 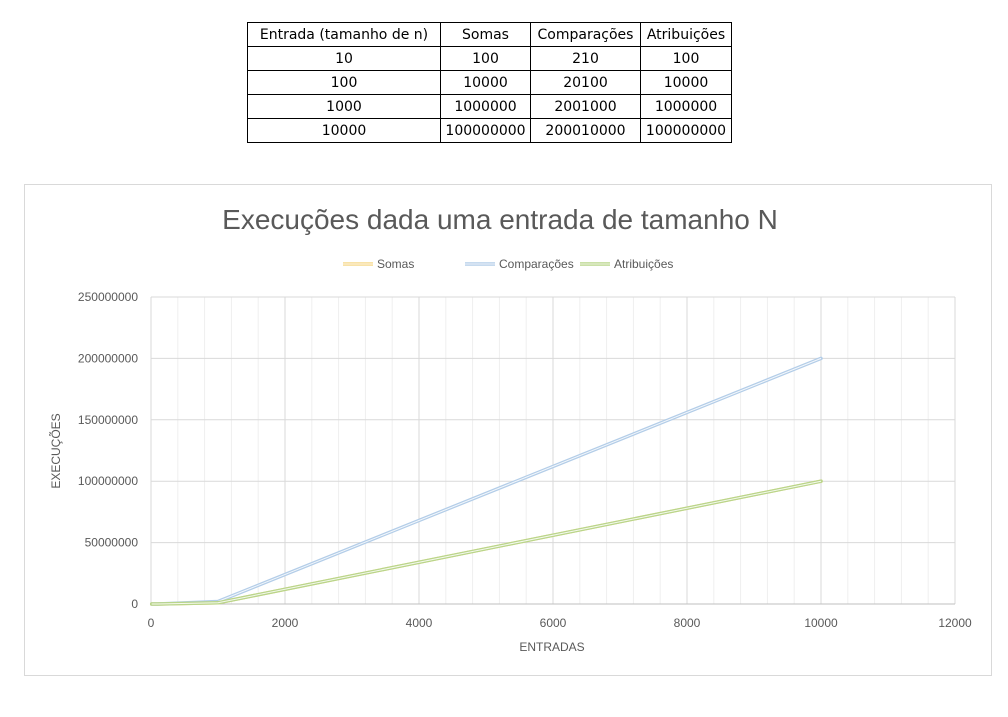 What do you see at coordinates (134, 604) in the screenshot?
I see `y-tick-label: 0` at bounding box center [134, 604].